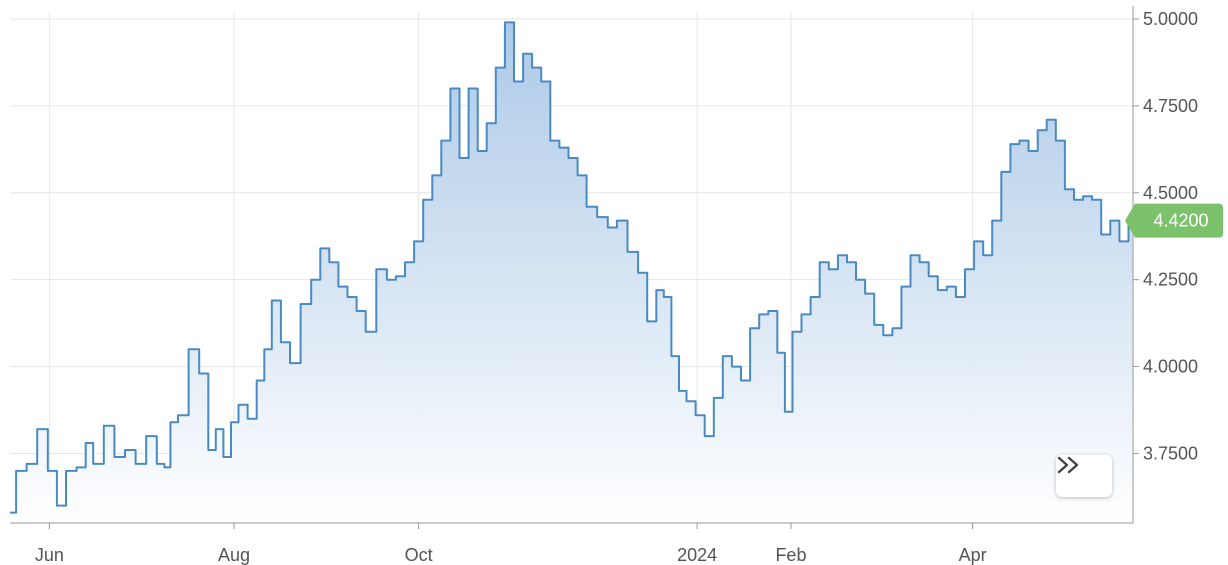 This screenshot has height=565, width=1228. I want to click on y-tick-label: 4.5000, so click(1170, 193).